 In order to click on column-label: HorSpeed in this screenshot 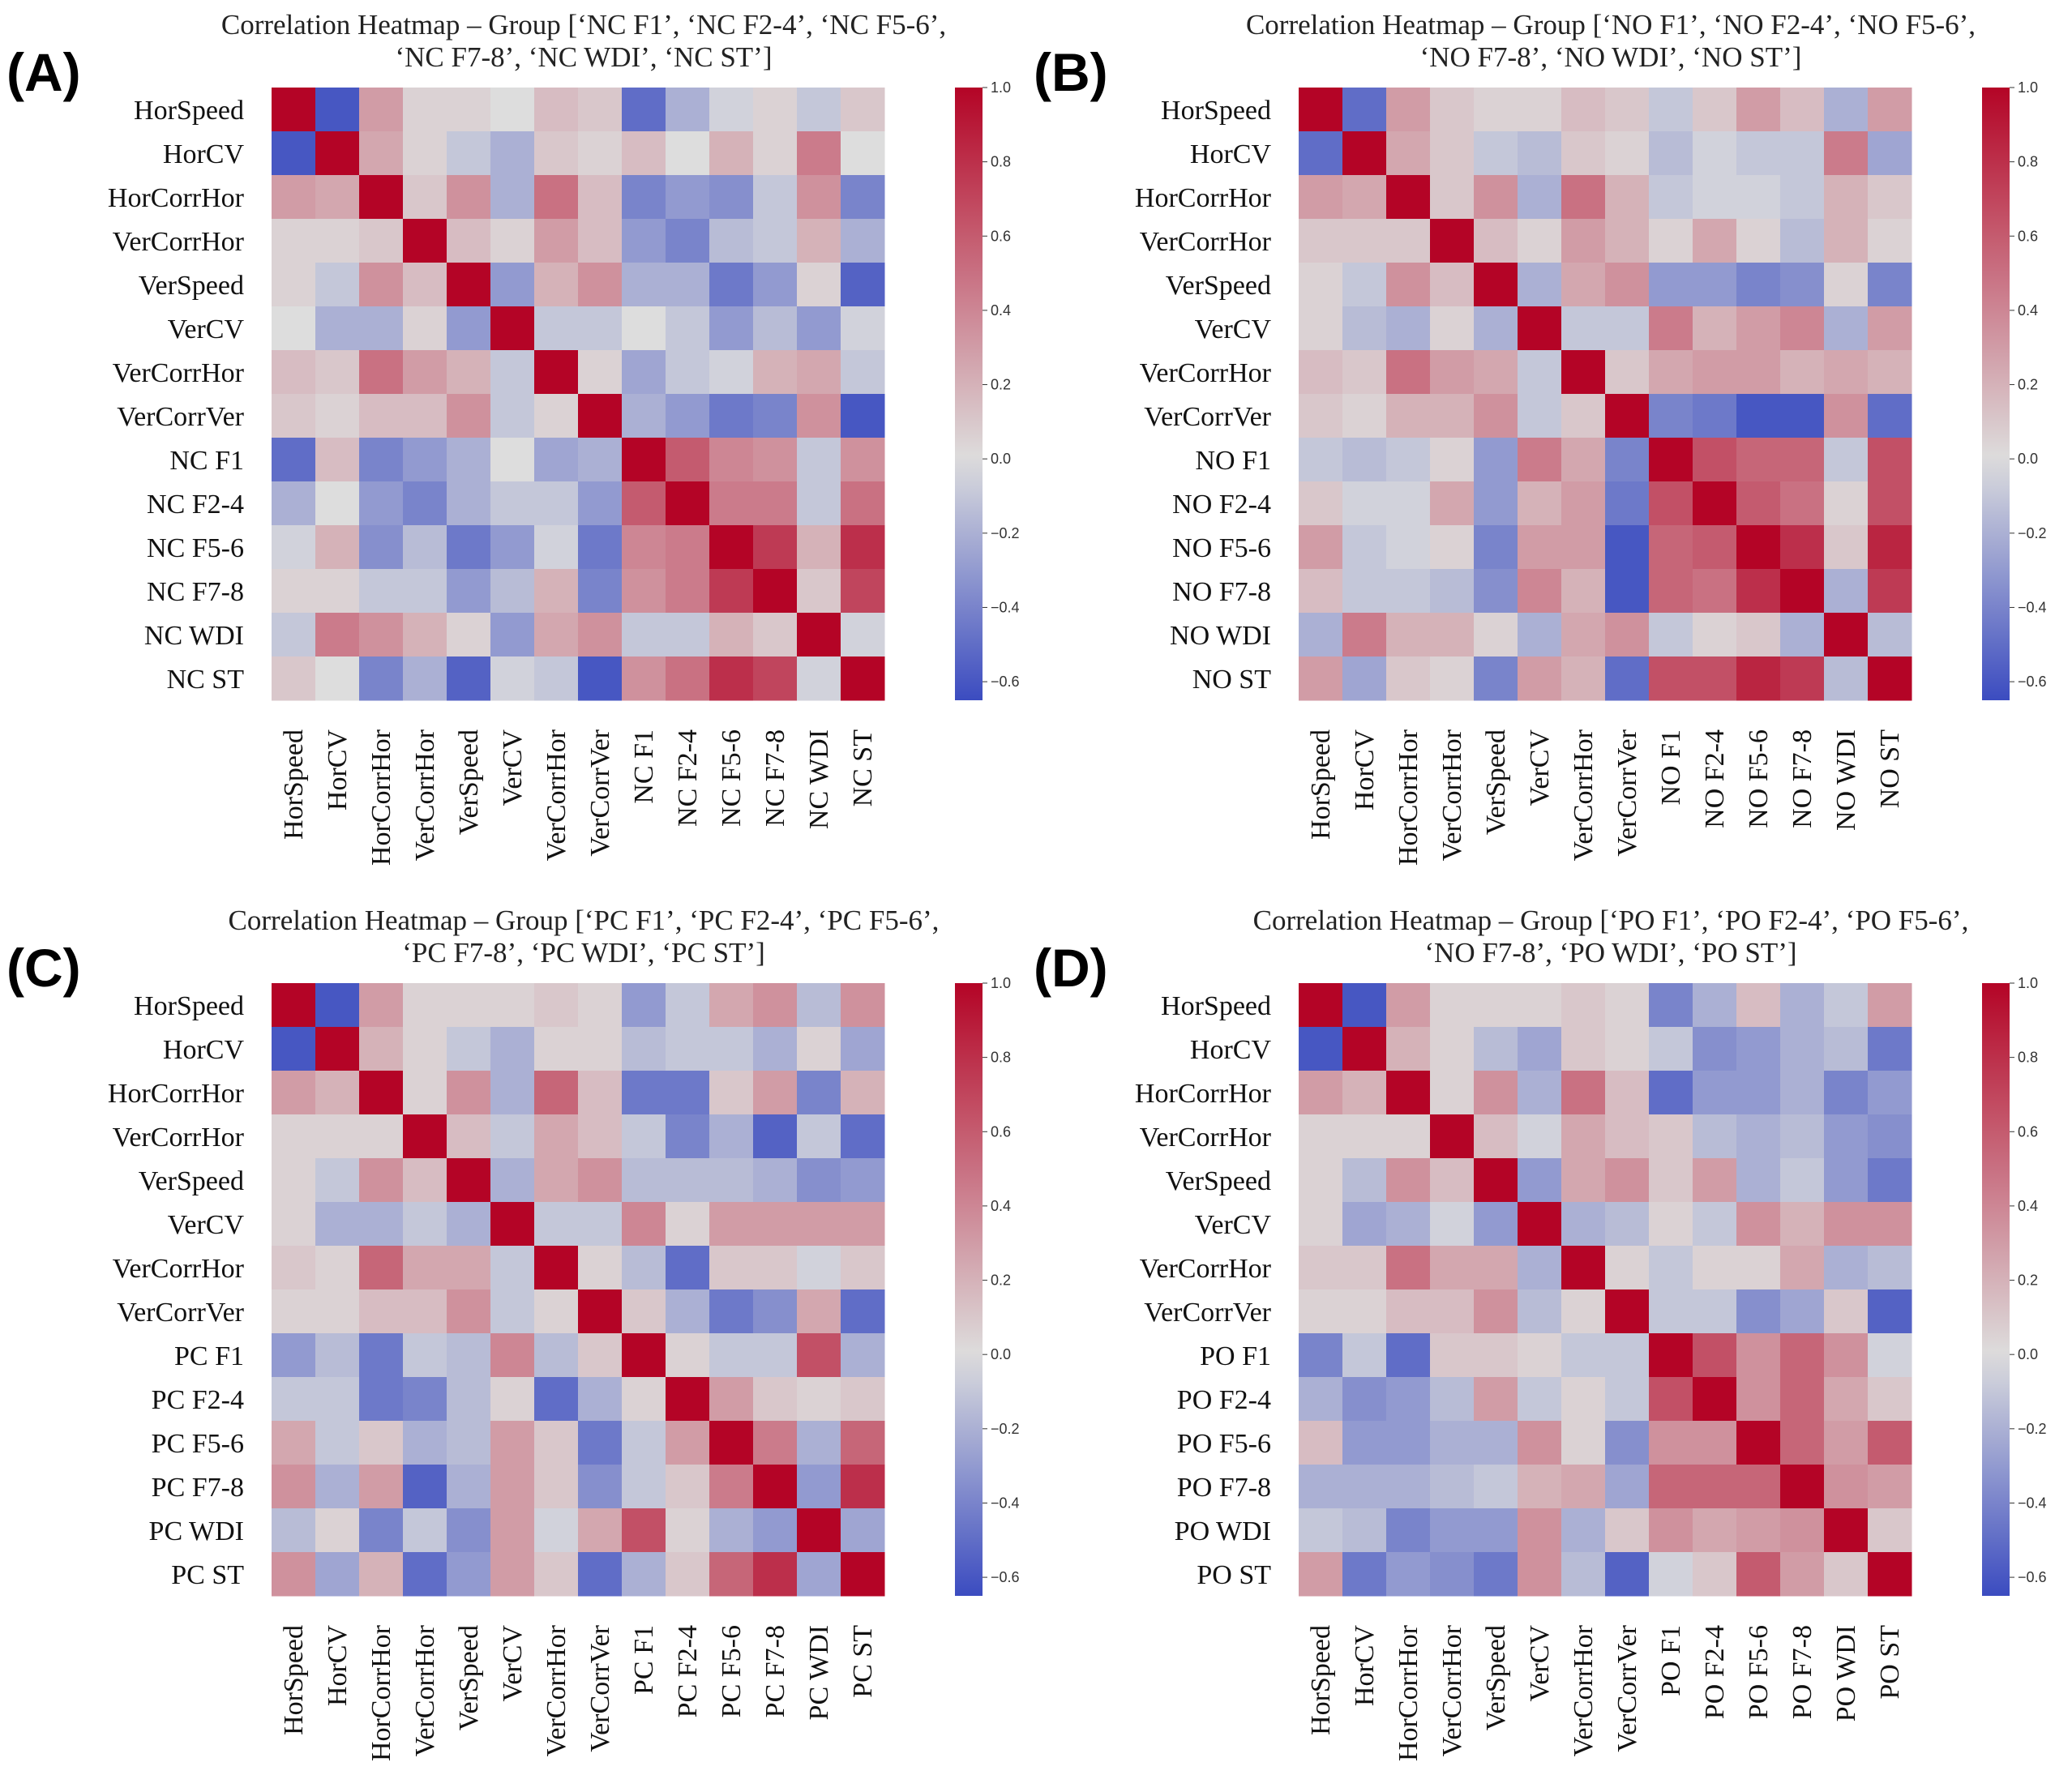, I will do `click(294, 1680)`.